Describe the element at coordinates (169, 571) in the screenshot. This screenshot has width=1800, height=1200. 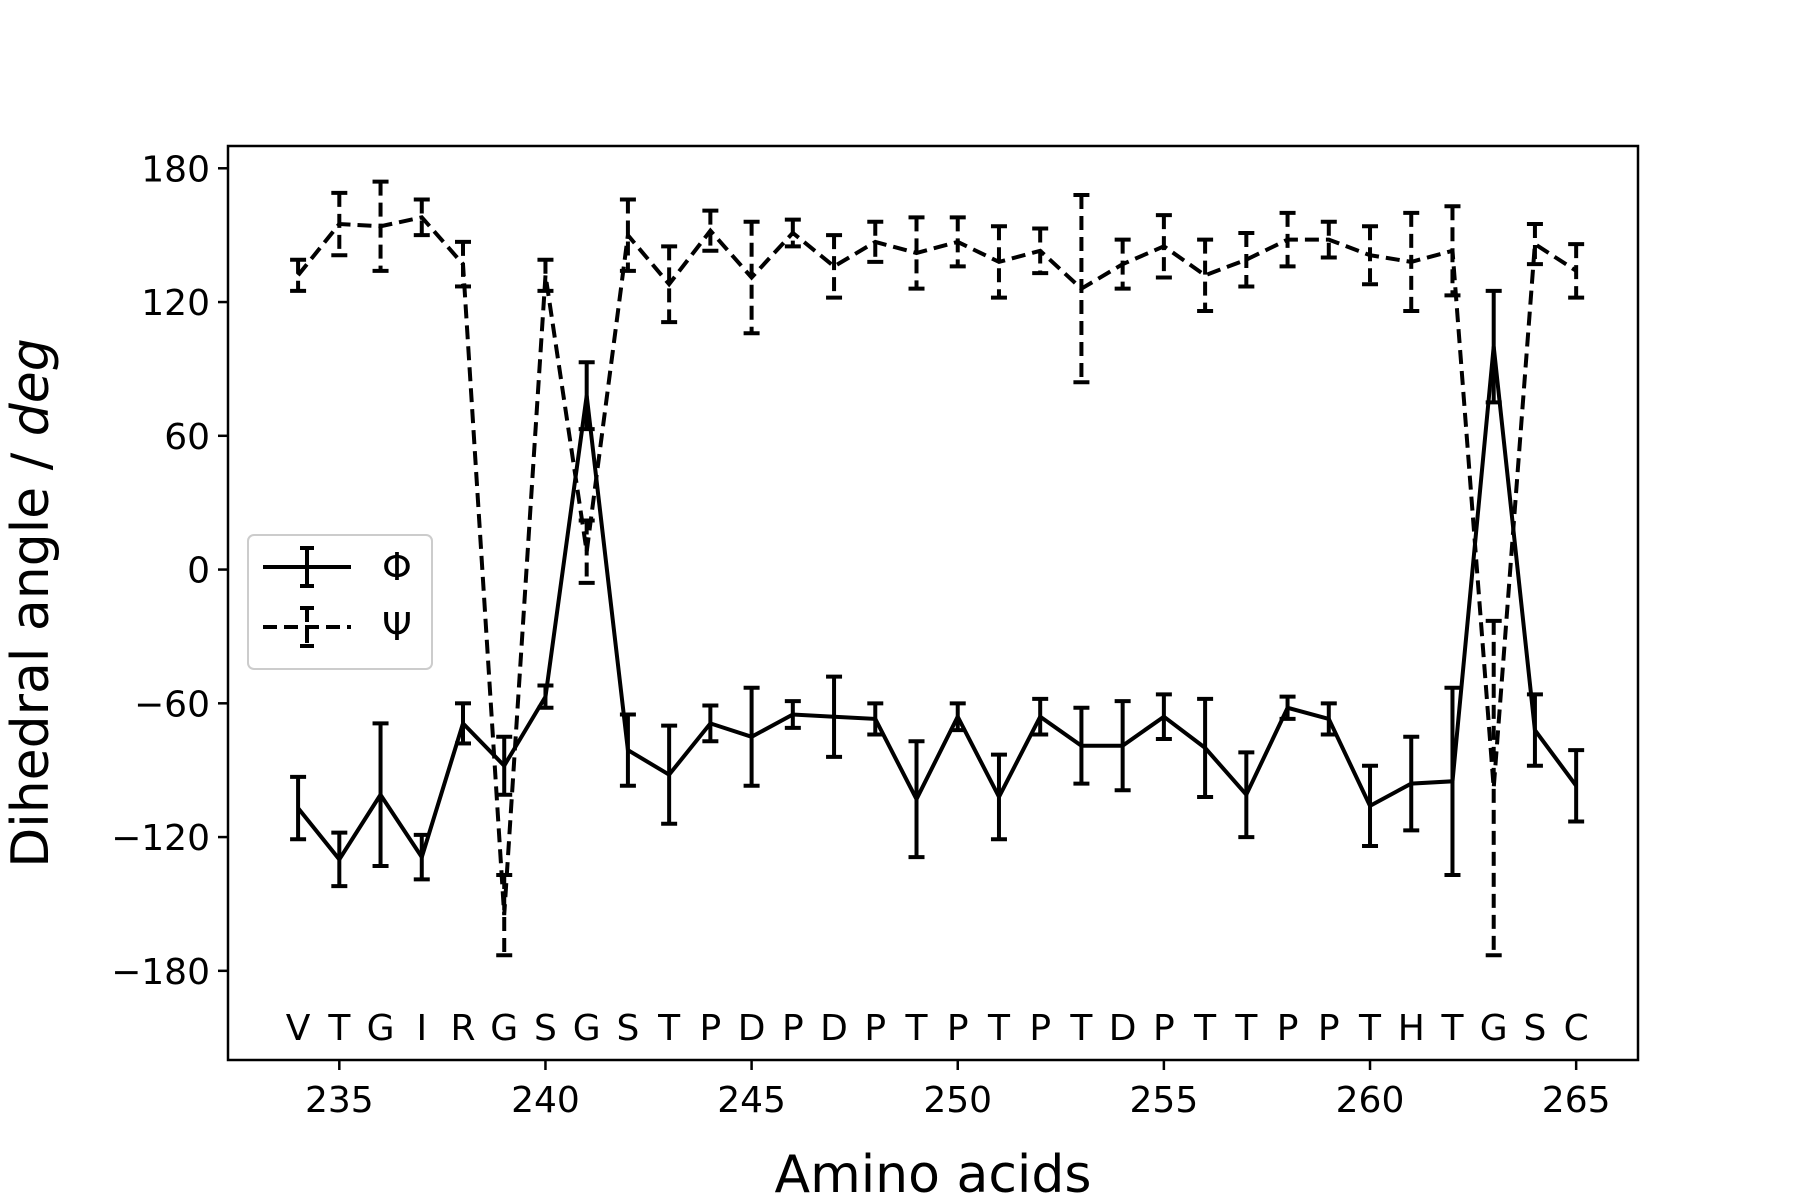
I see `y-axis: −180 −120 −60 0 60 120 180` at that location.